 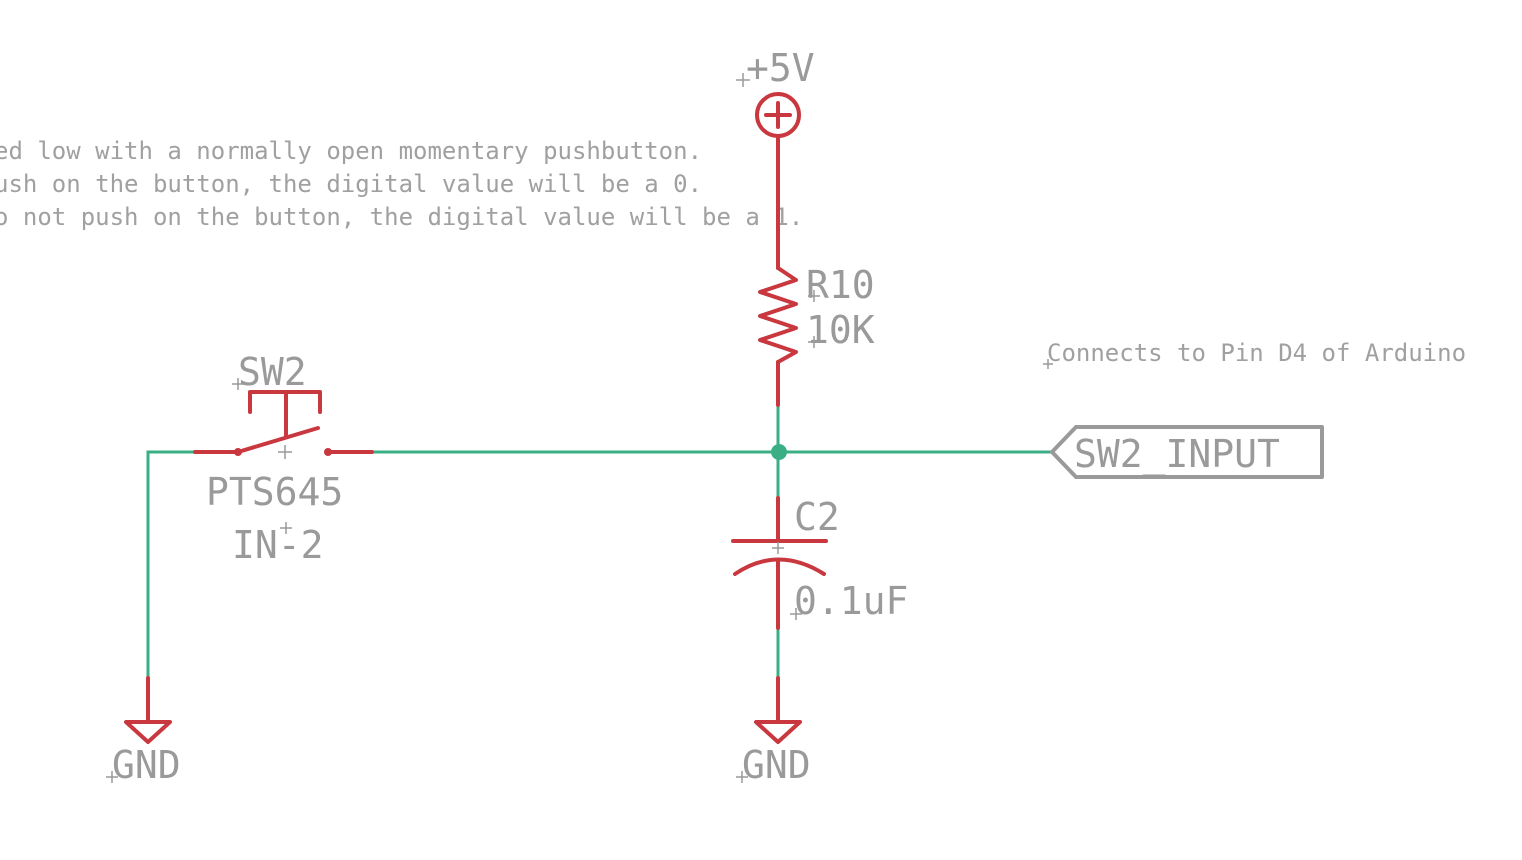 I want to click on supply-origin, so click(x=743, y=80).